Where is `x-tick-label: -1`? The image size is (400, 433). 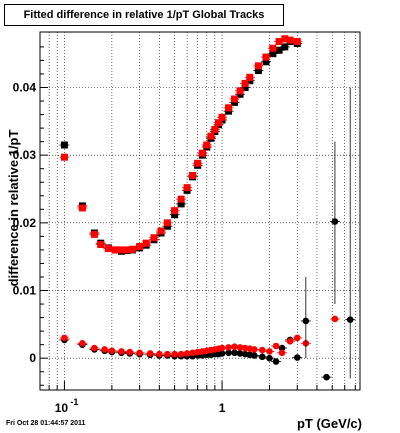
x-tick-label: -1 is located at coordinates (74, 402).